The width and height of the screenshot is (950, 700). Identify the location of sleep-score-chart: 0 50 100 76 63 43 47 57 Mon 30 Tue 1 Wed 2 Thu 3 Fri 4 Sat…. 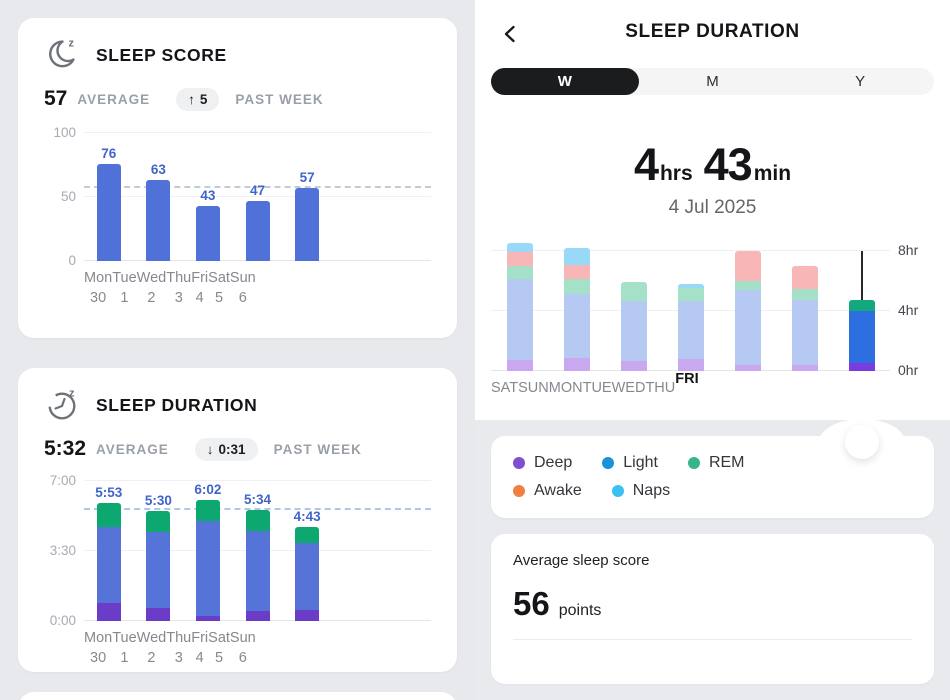
(237, 214).